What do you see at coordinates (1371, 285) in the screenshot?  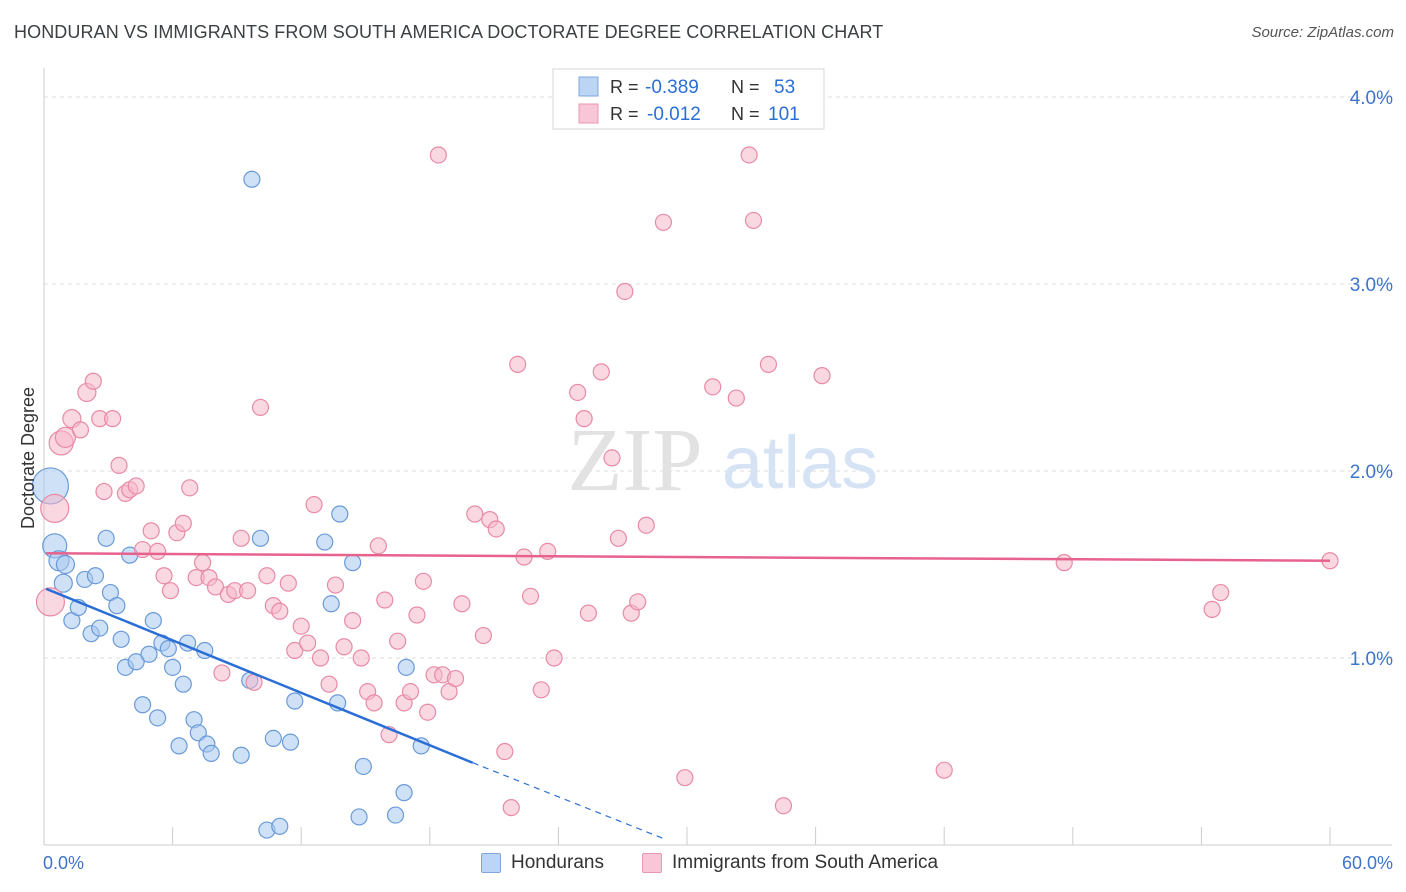 I see `y-tick-label: 3.0%` at bounding box center [1371, 285].